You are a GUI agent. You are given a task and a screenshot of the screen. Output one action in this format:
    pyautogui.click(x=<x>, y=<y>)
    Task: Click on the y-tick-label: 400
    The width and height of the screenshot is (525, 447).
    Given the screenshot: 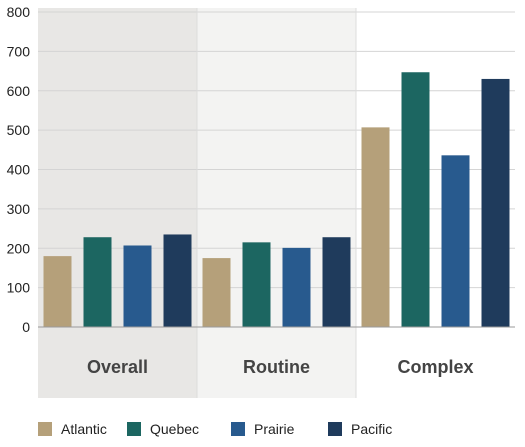 What is the action you would take?
    pyautogui.click(x=19, y=170)
    